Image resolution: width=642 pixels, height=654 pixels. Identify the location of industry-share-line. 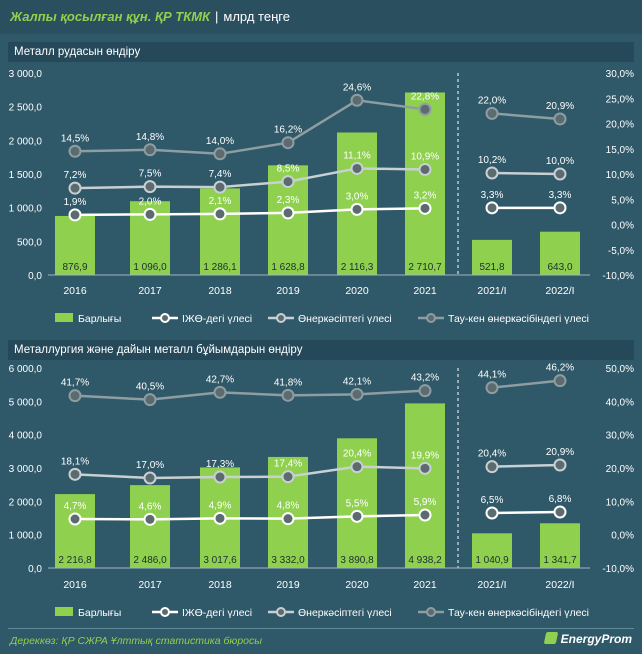
(250, 178).